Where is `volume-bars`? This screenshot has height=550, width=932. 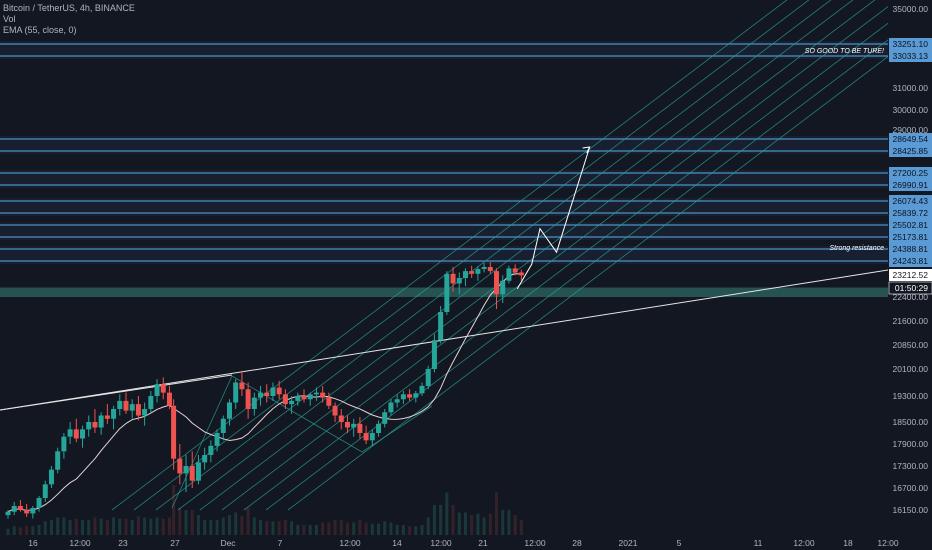
volume-bars is located at coordinates (264, 510).